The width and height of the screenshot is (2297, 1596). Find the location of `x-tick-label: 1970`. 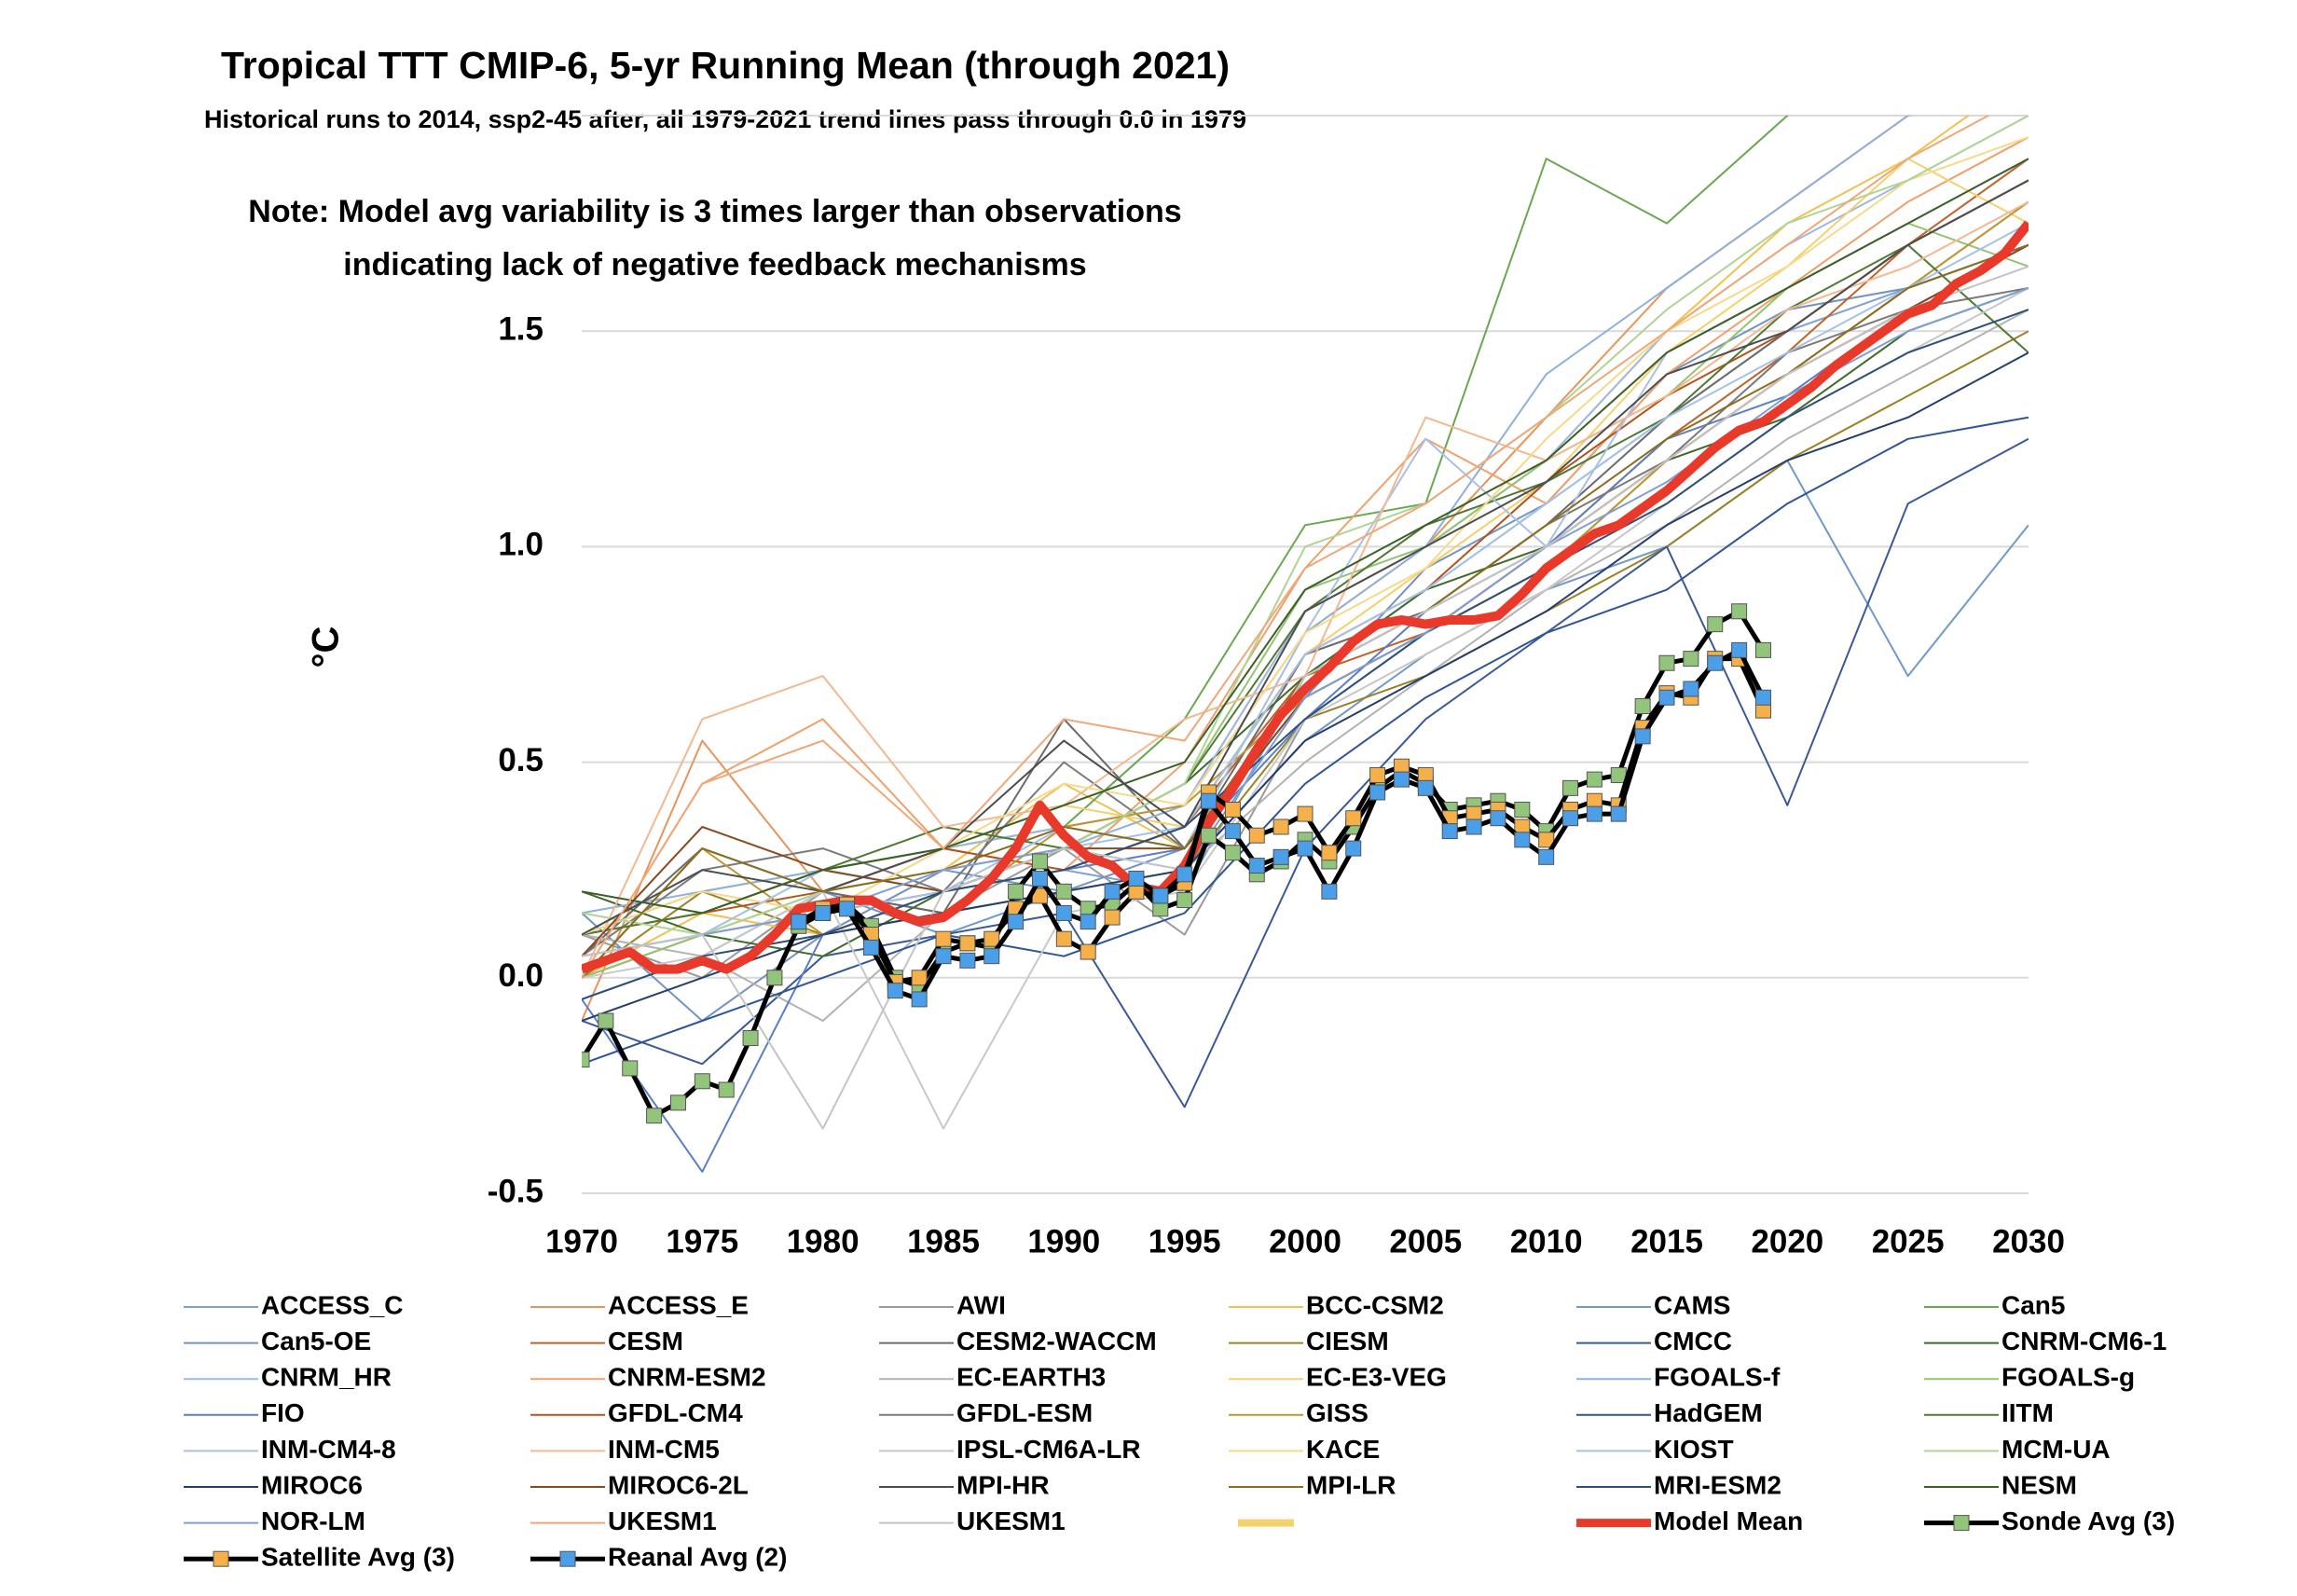

x-tick-label: 1970 is located at coordinates (581, 1241).